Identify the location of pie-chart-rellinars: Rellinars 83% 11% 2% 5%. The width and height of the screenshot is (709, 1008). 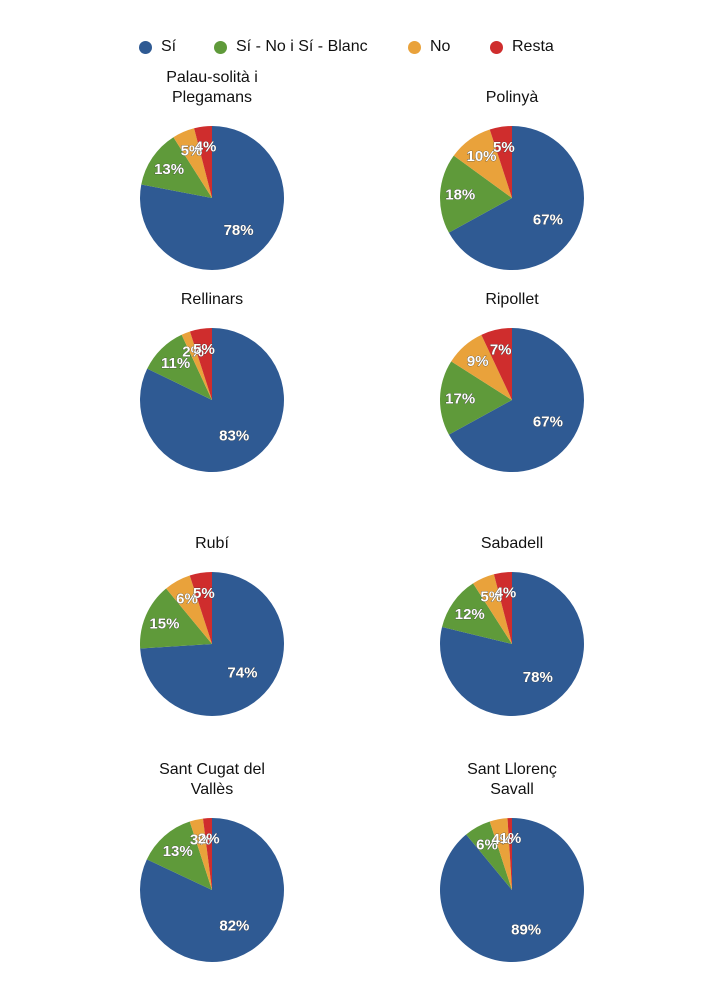
(212, 393).